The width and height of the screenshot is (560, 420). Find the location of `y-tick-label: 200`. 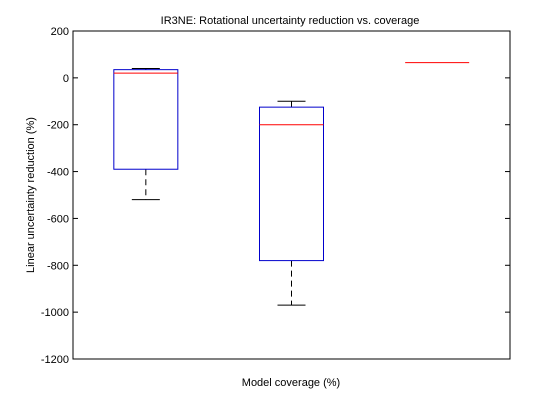

y-tick-label: 200 is located at coordinates (60, 32).